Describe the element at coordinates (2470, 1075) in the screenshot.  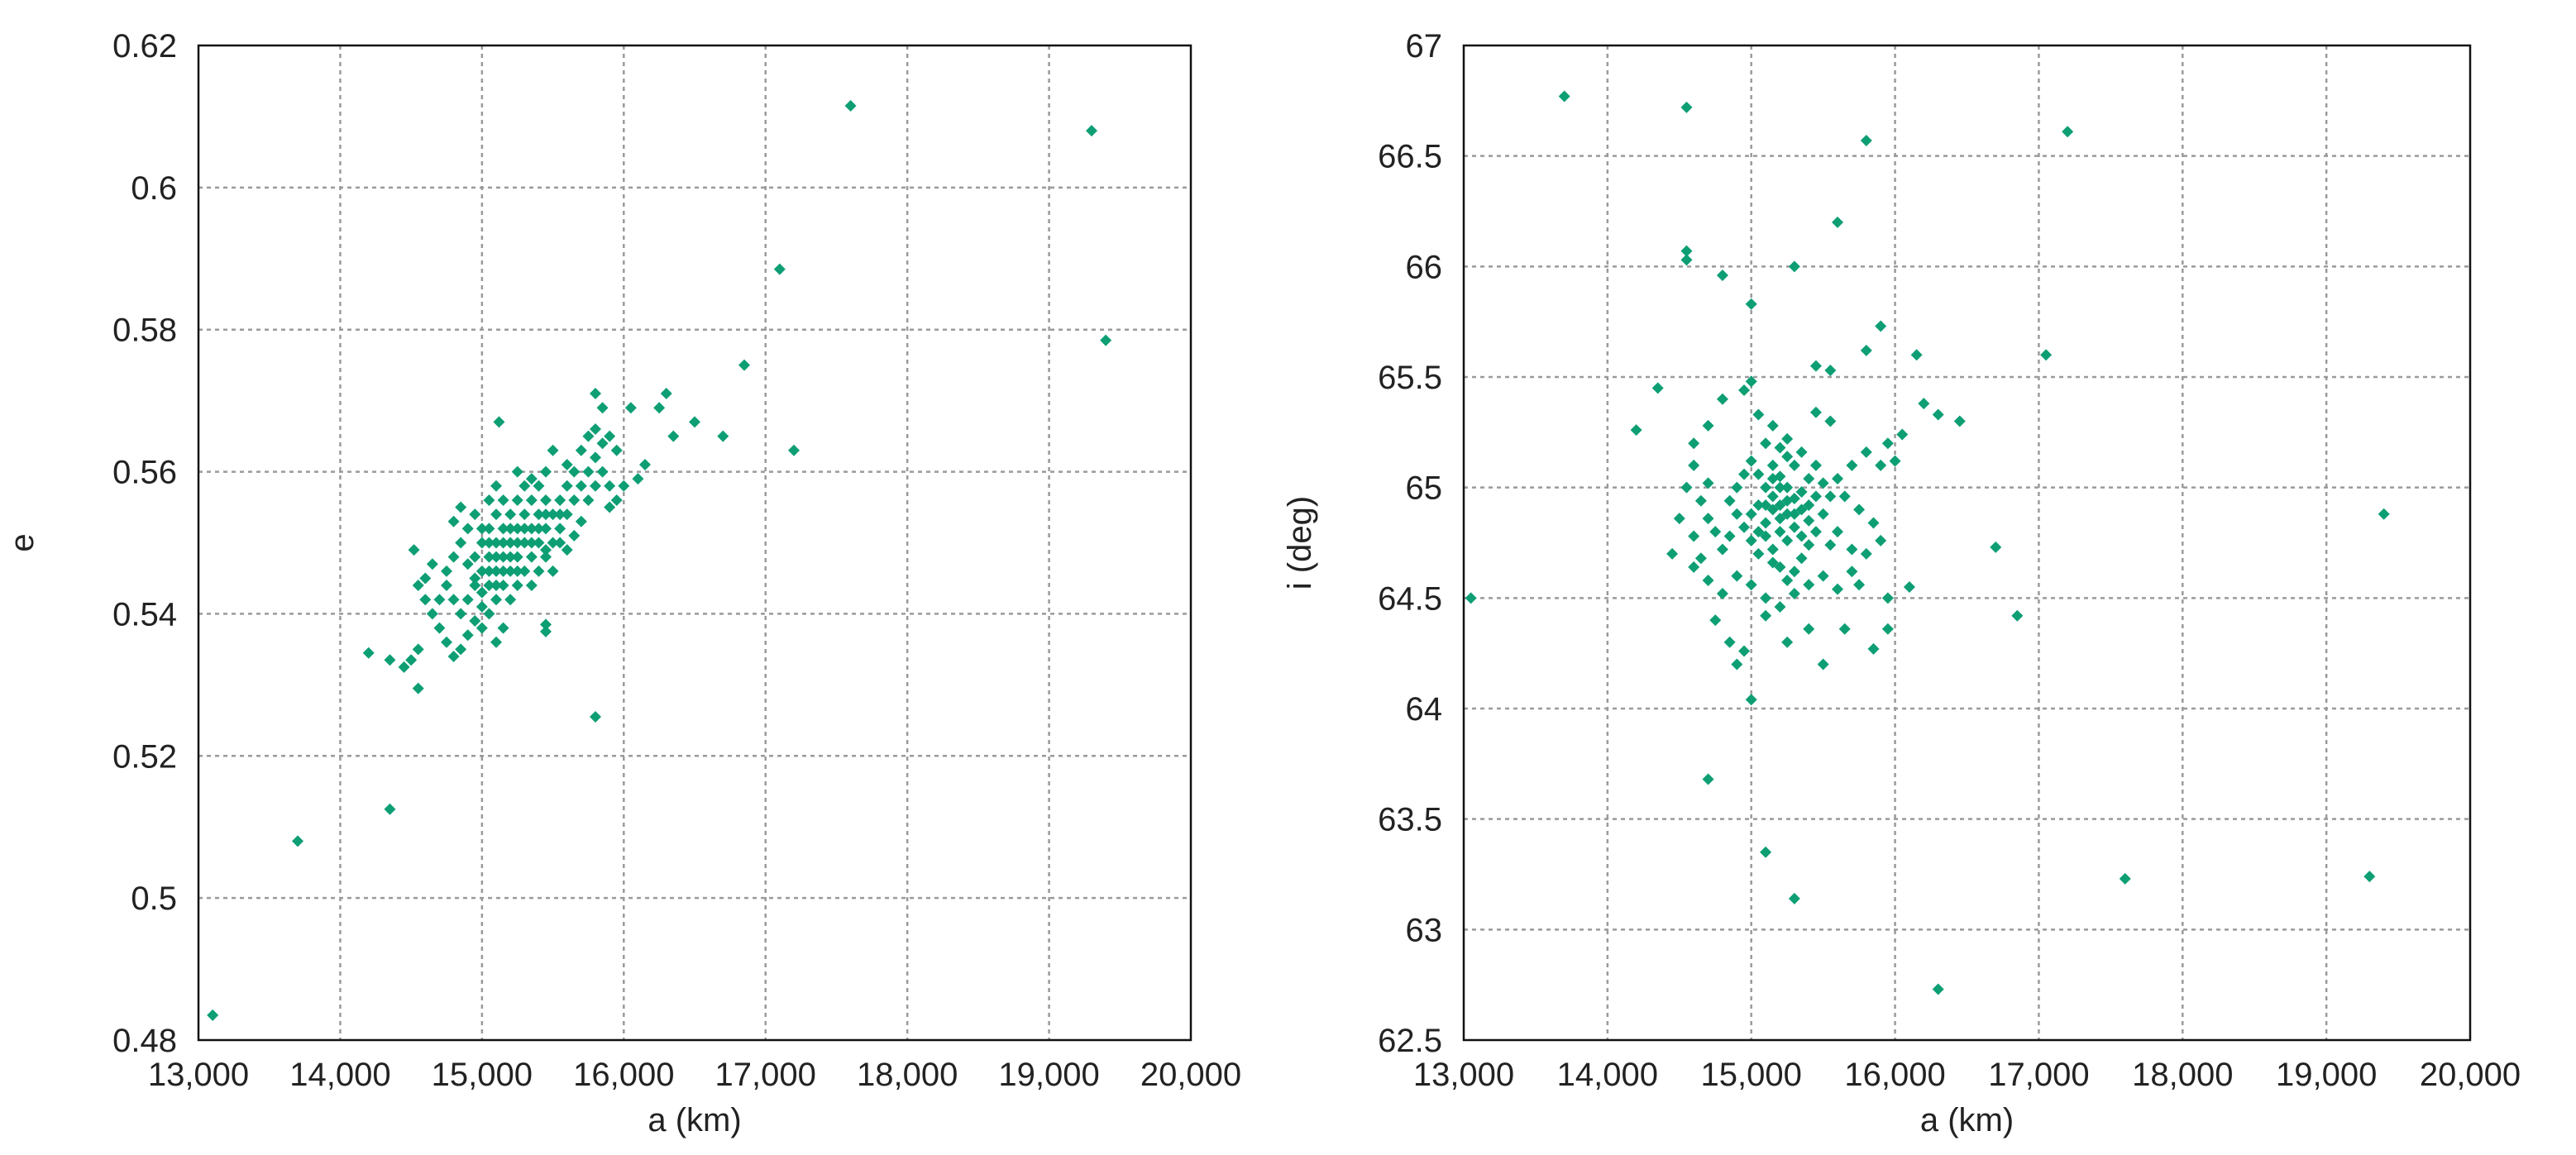
I see `x-tick-label: 20,000` at that location.